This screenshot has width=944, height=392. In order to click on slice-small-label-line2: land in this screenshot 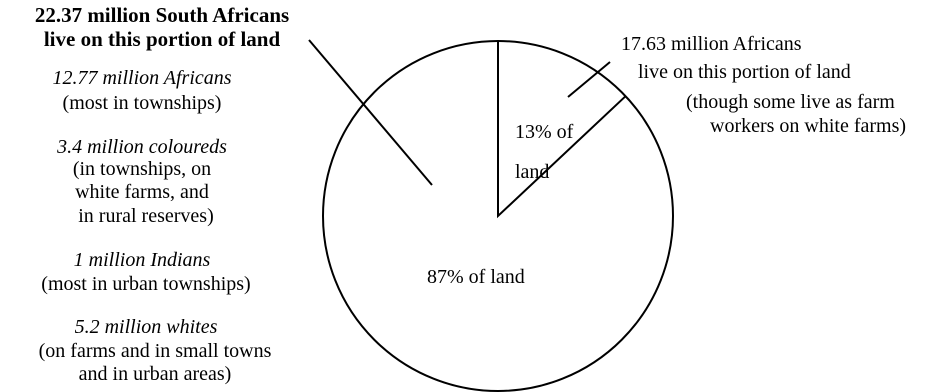, I will do `click(532, 172)`.